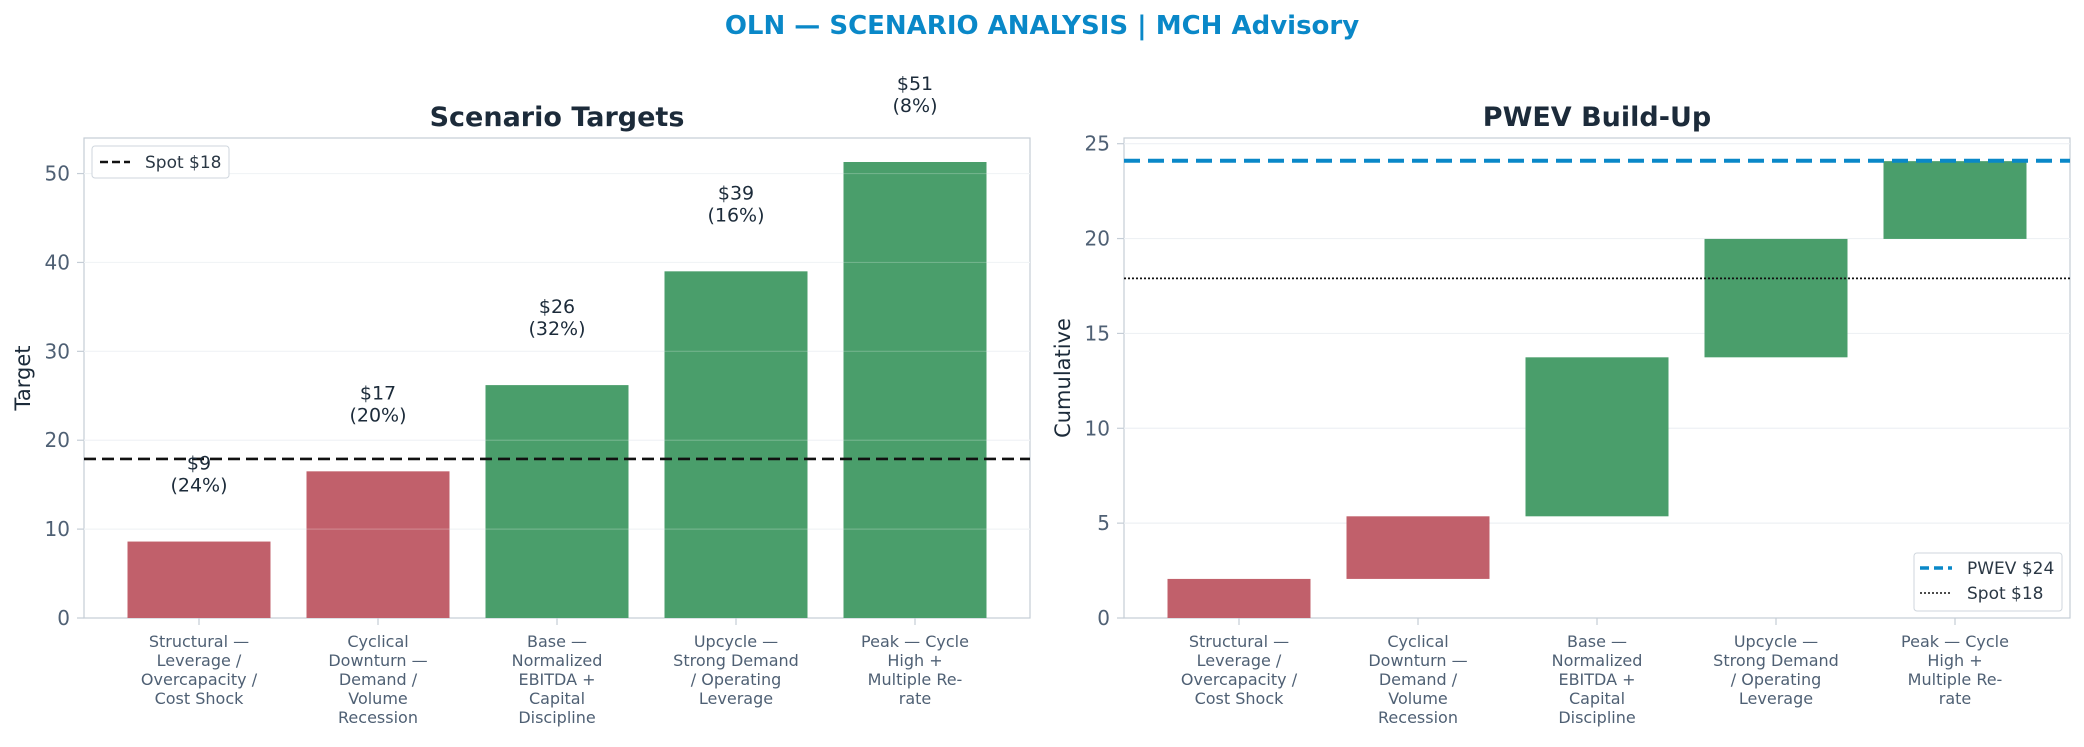  What do you see at coordinates (1597, 117) in the screenshot?
I see `chart-title: PWEV Build-Up` at bounding box center [1597, 117].